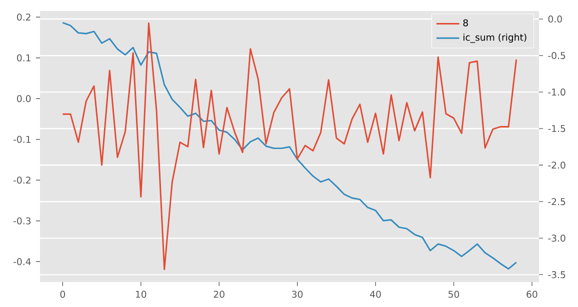  I want to click on y-tick-label: -0.3, so click(22, 220).